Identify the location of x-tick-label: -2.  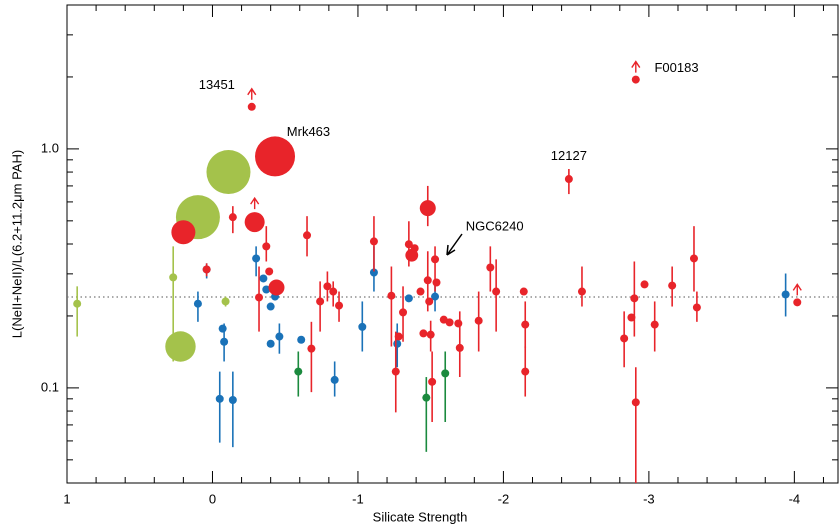
(504, 498).